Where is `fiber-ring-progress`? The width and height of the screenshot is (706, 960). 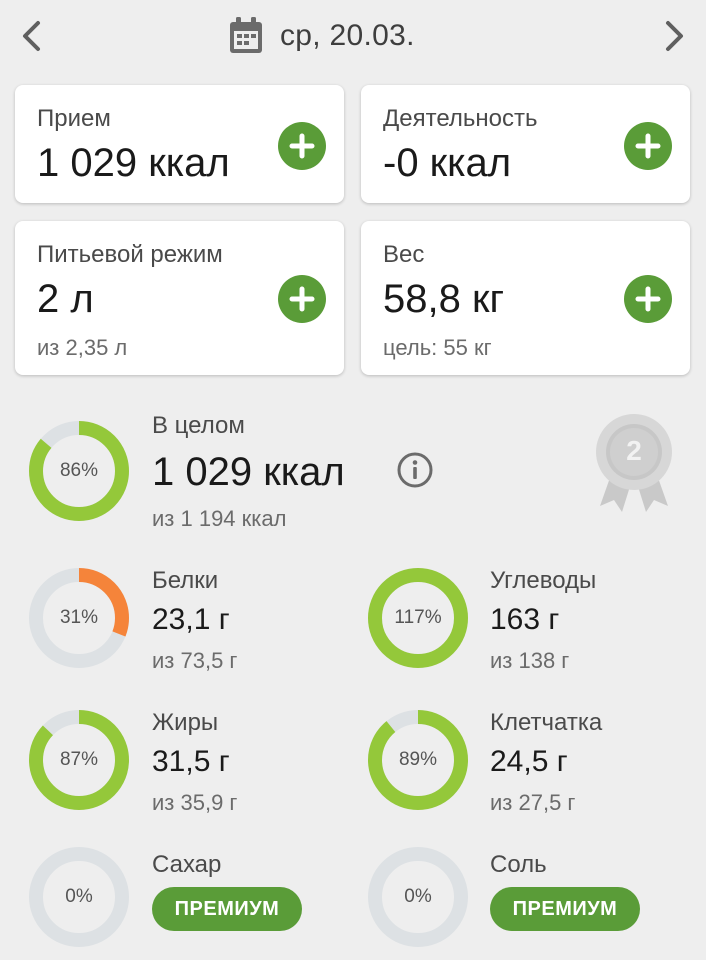
fiber-ring-progress is located at coordinates (418, 760).